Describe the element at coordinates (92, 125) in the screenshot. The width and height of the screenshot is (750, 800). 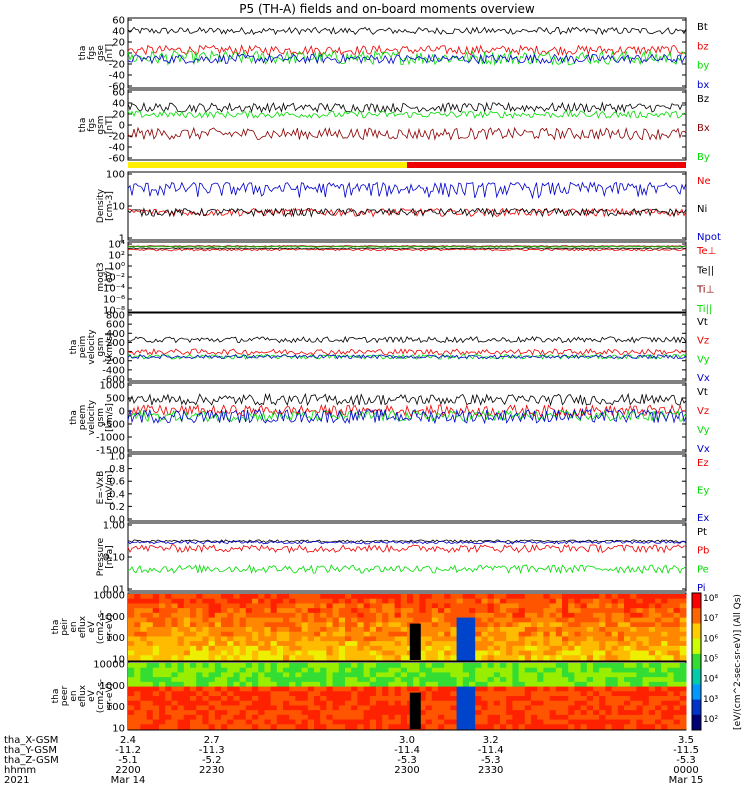
I see `y-axis-label: fgs` at that location.